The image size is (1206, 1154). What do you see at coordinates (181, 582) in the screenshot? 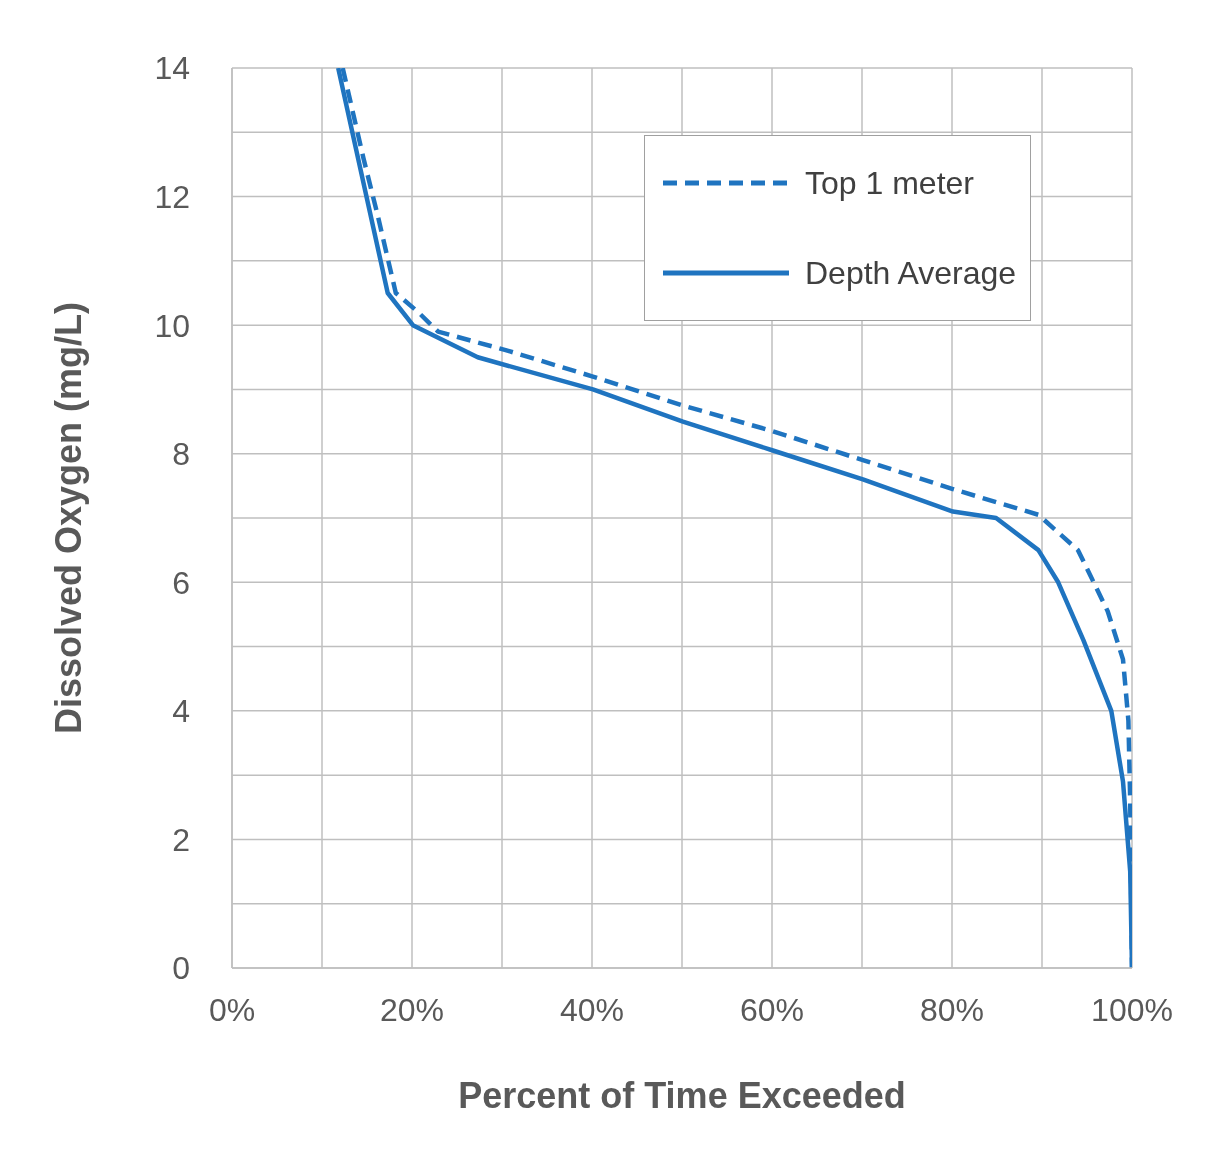
I see `y-tick-label: 6` at bounding box center [181, 582].